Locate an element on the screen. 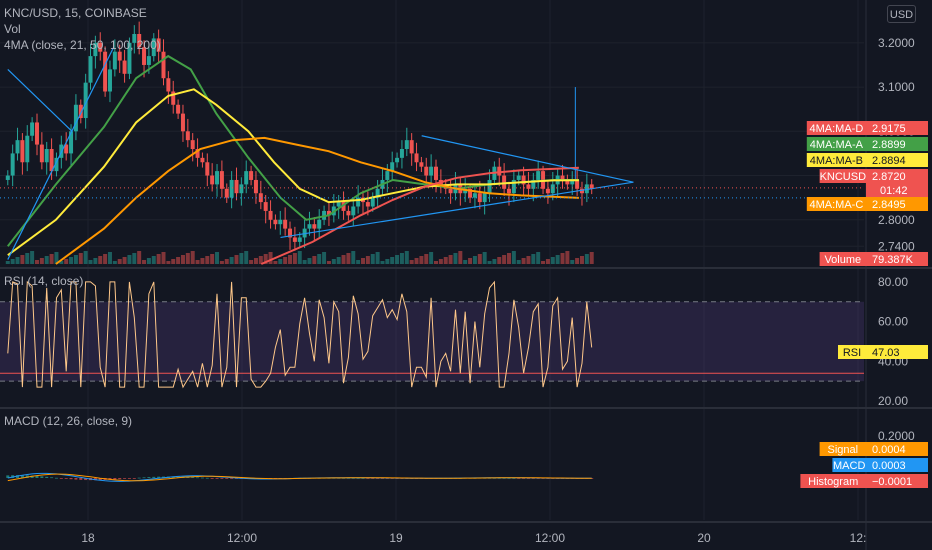 The width and height of the screenshot is (932, 550). legend-rsi: RSI (14, close) is located at coordinates (43, 281).